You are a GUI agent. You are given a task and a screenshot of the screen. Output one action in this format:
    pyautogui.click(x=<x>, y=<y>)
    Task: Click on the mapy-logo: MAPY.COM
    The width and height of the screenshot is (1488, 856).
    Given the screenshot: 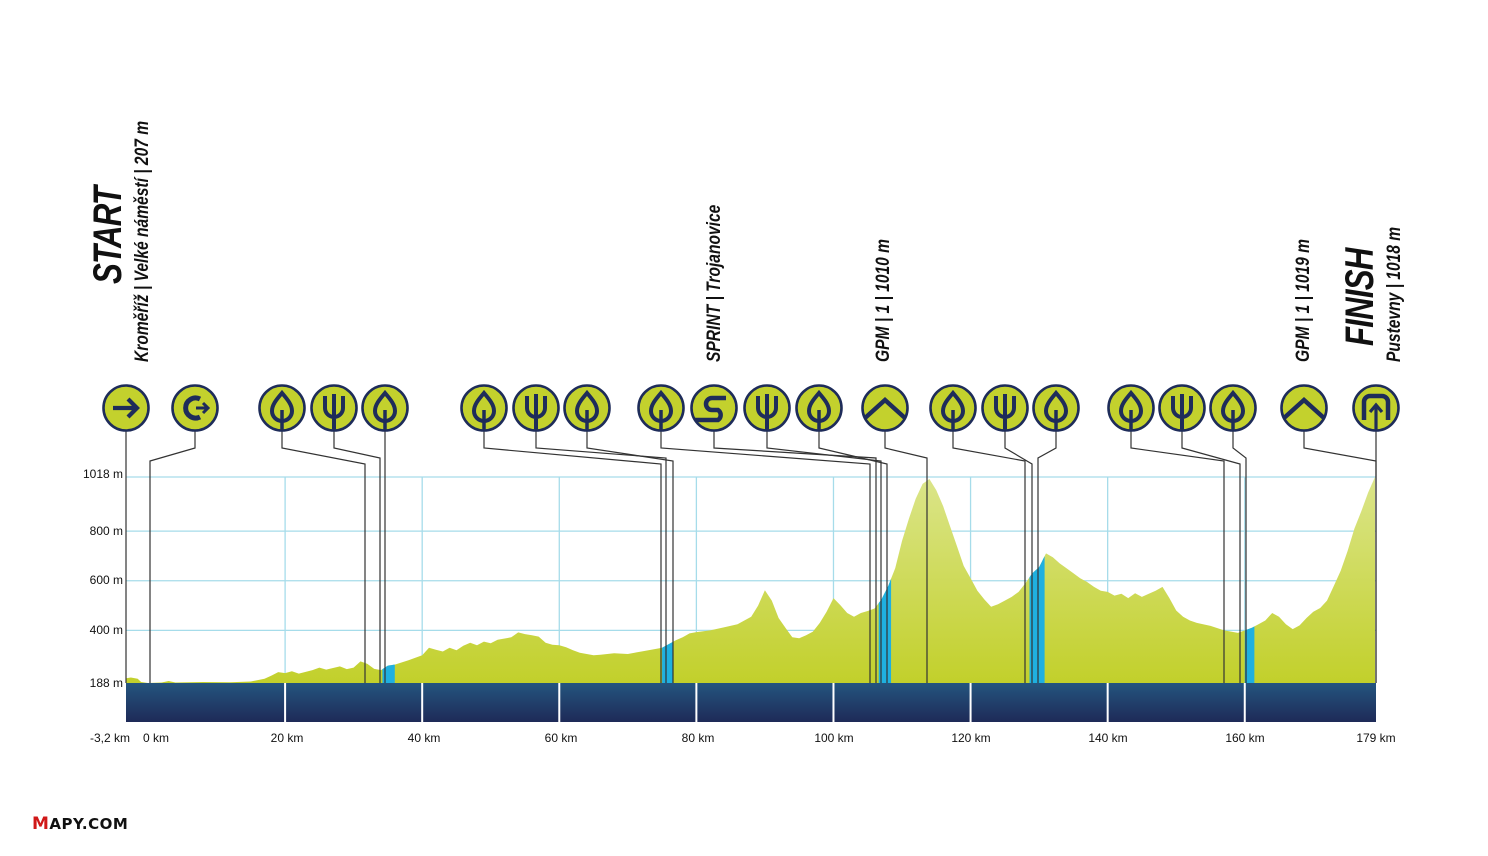 What is the action you would take?
    pyautogui.click(x=80, y=824)
    